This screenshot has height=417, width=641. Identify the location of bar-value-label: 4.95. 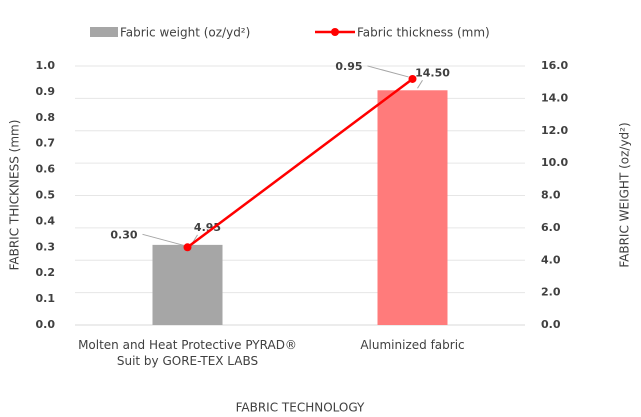
(207, 227).